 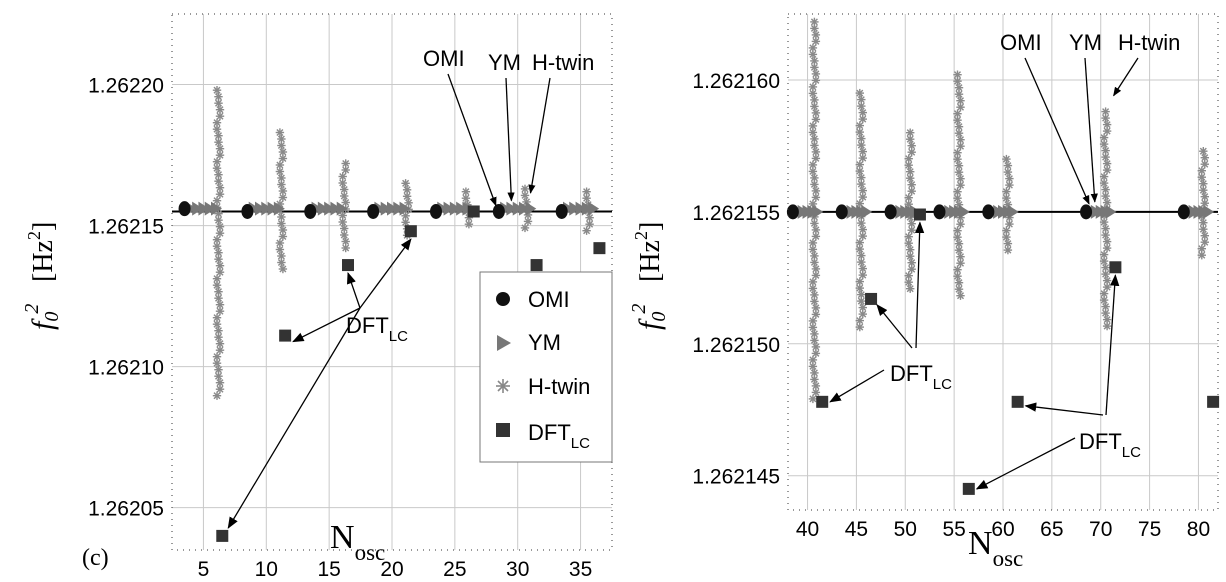 What do you see at coordinates (126, 509) in the screenshot?
I see `left-y-tick-label: 1.26205` at bounding box center [126, 509].